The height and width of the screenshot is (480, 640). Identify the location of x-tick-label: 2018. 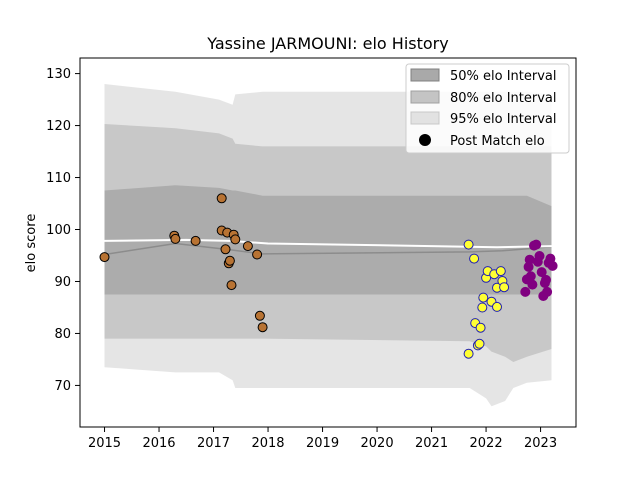
(267, 443).